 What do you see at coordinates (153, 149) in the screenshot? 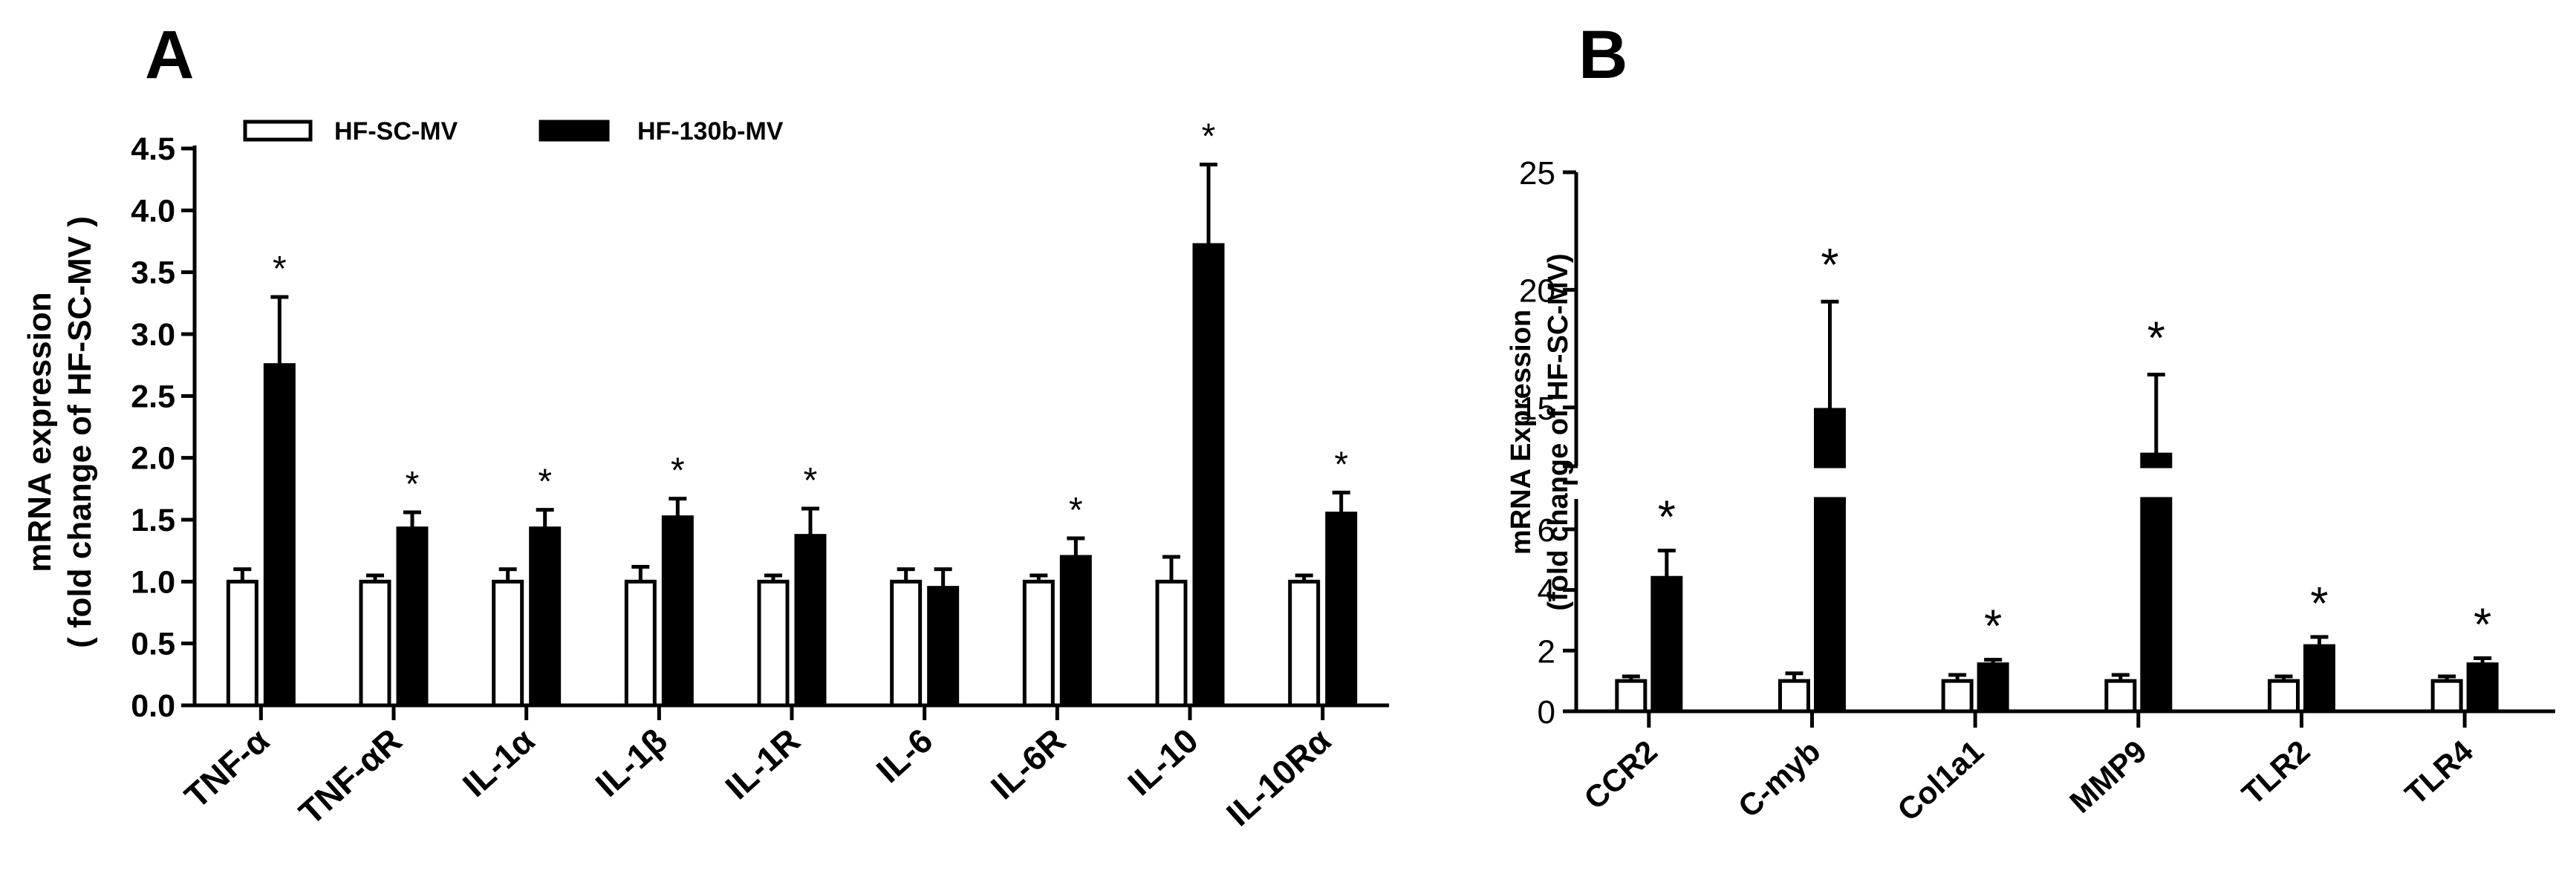
I see `y-tick-label: 4.5` at bounding box center [153, 149].